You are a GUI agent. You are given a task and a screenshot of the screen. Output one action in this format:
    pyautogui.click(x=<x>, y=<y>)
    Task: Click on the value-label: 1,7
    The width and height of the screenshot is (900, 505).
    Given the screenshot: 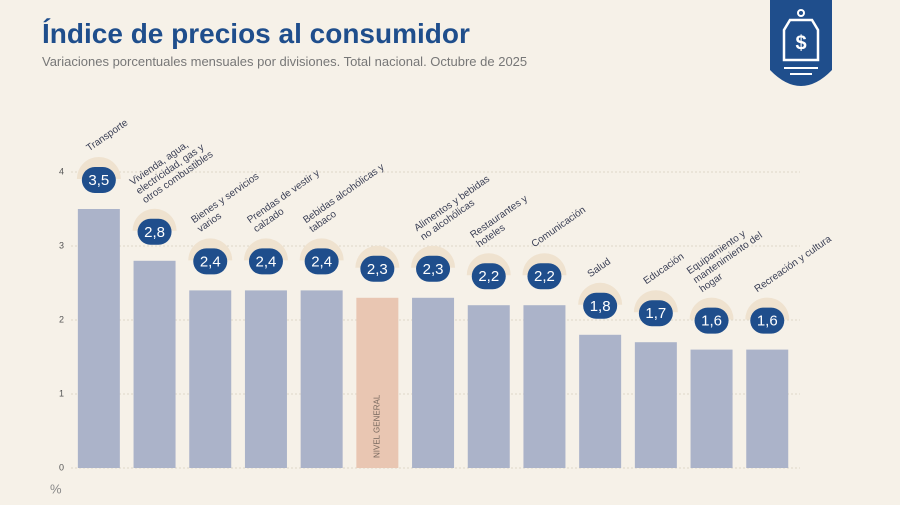 What is the action you would take?
    pyautogui.click(x=655, y=313)
    